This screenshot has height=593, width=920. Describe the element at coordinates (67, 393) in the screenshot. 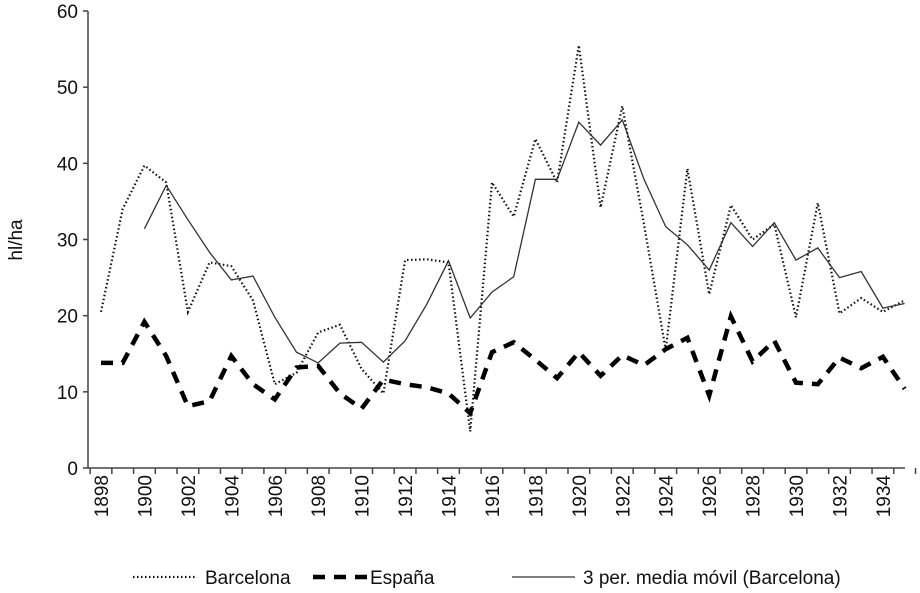

I see `y-tick-label: 10` at that location.